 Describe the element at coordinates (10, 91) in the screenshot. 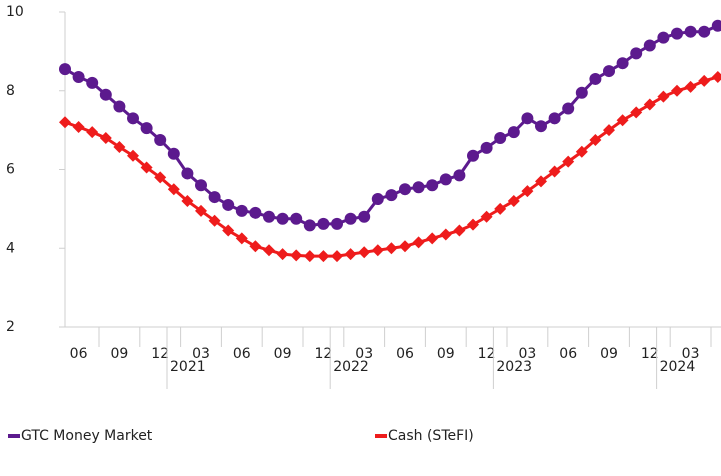

I see `y-tick-label: 8` at that location.